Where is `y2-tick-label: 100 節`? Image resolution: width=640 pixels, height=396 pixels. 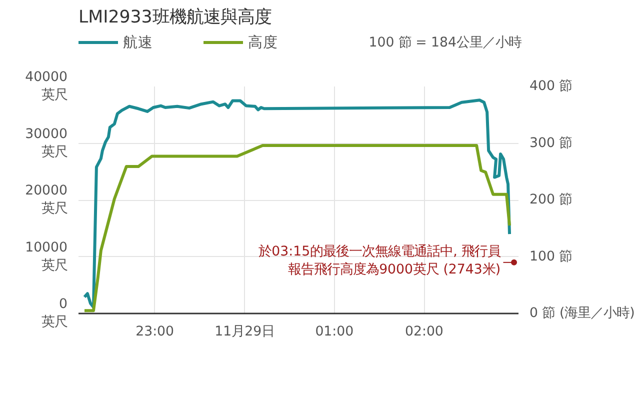
y2-tick-label: 100 節 is located at coordinates (551, 256).